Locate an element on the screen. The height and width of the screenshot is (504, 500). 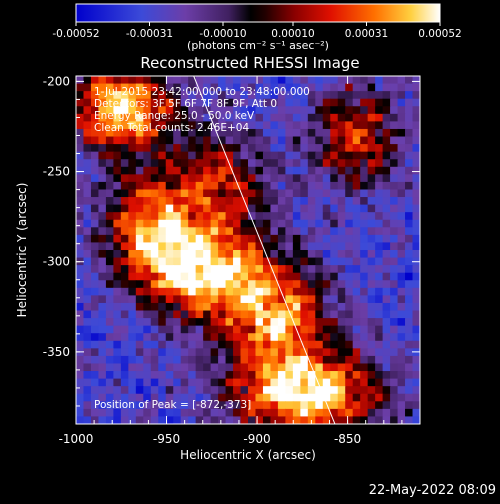
footer-timestamp: 22-May-2022 08:09 is located at coordinates (432, 490).